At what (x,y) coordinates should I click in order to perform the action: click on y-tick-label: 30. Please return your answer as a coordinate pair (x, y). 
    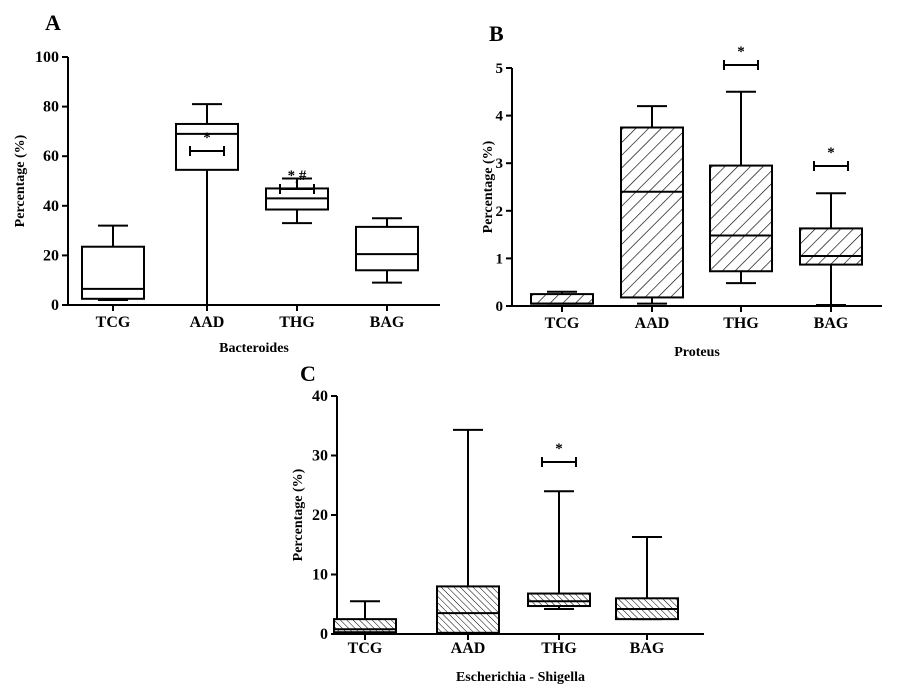
    Looking at the image, I should click on (320, 456).